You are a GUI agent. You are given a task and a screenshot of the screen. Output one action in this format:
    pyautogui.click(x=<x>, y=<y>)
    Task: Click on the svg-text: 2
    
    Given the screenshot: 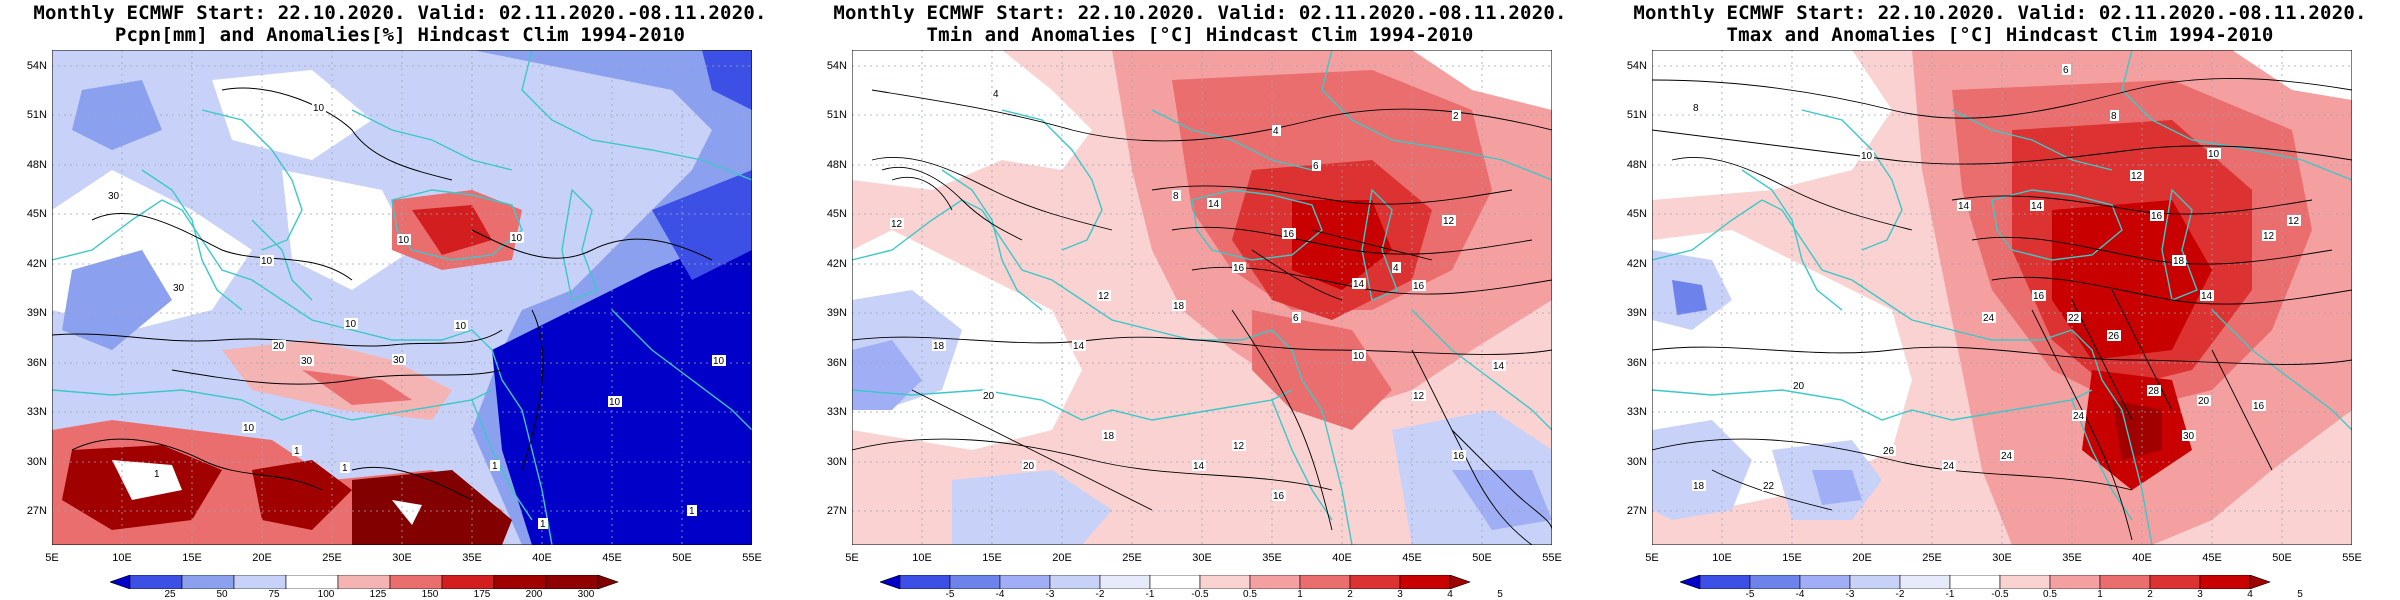 What is the action you would take?
    pyautogui.click(x=1456, y=116)
    